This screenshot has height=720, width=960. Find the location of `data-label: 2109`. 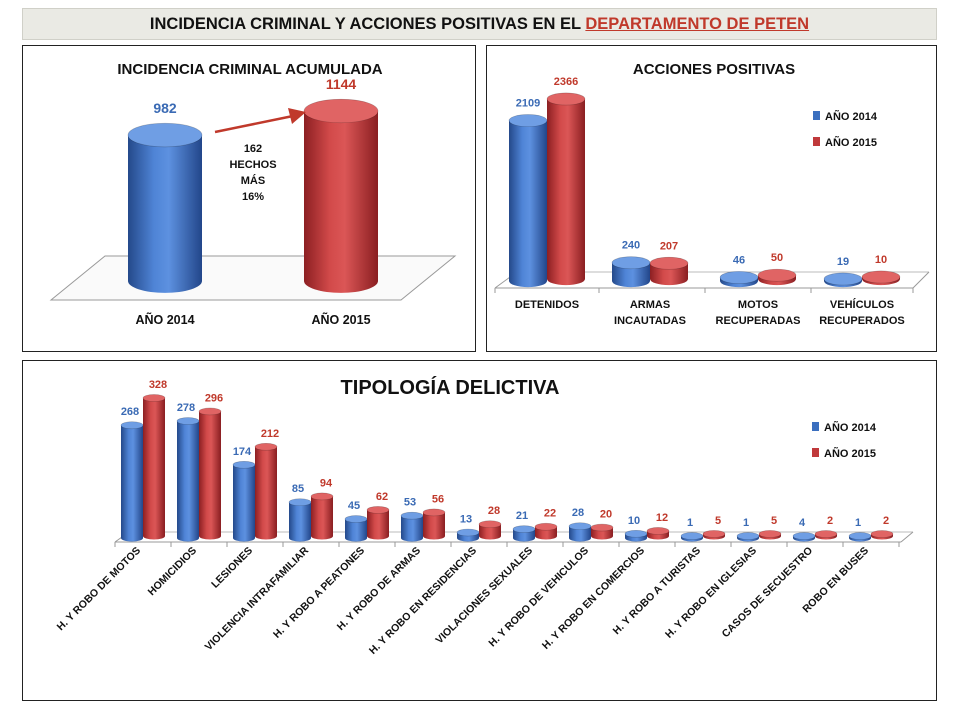

data-label: 2109 is located at coordinates (528, 104).